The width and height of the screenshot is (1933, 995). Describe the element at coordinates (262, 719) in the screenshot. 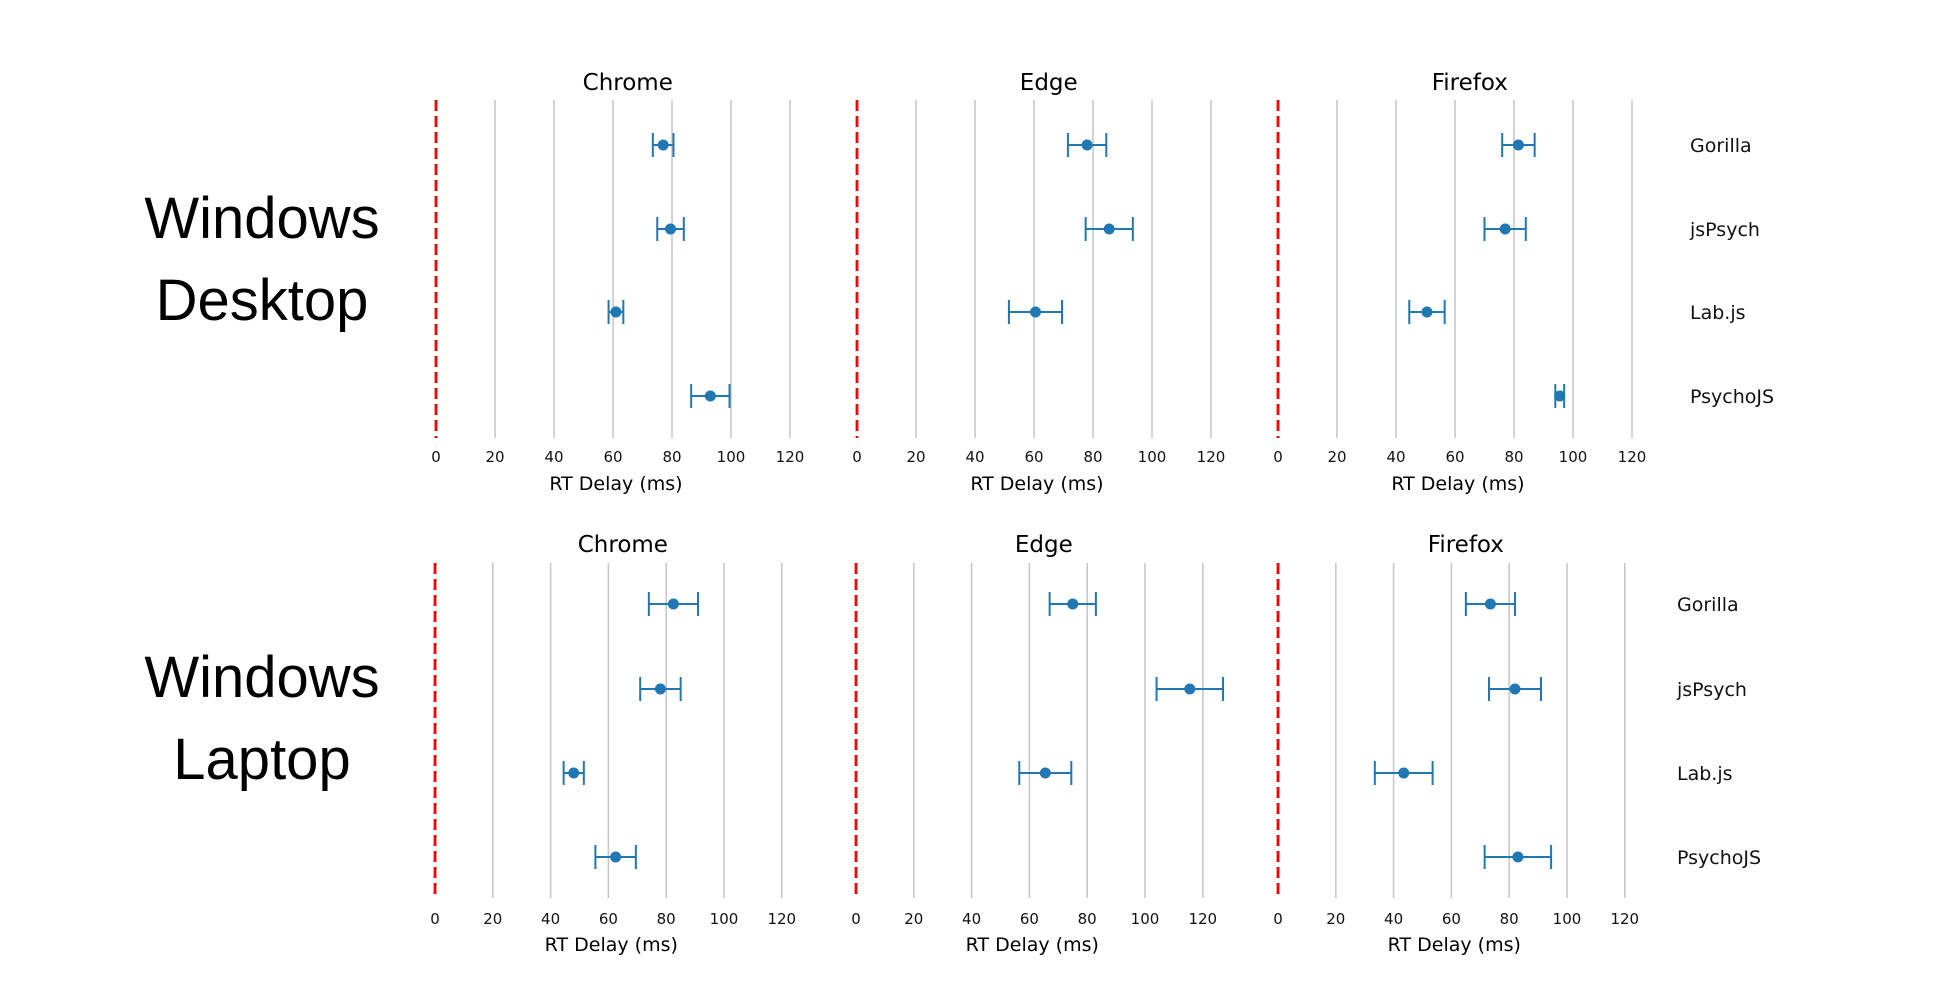

I see `row-label-laptop: Windows Laptop` at that location.